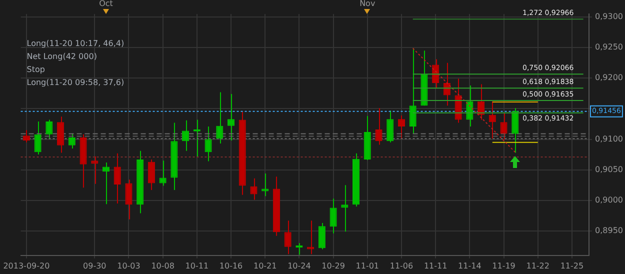  I want to click on y-tick-label: 0,9300, so click(609, 17).